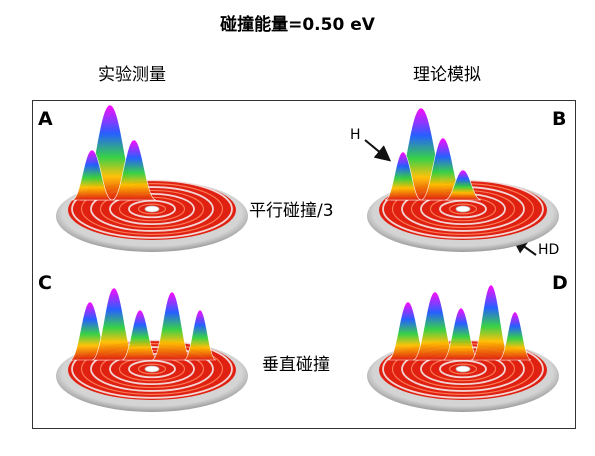 The width and height of the screenshot is (595, 456). I want to click on figure-title: 碰撞能量=0.50 eV, so click(297, 25).